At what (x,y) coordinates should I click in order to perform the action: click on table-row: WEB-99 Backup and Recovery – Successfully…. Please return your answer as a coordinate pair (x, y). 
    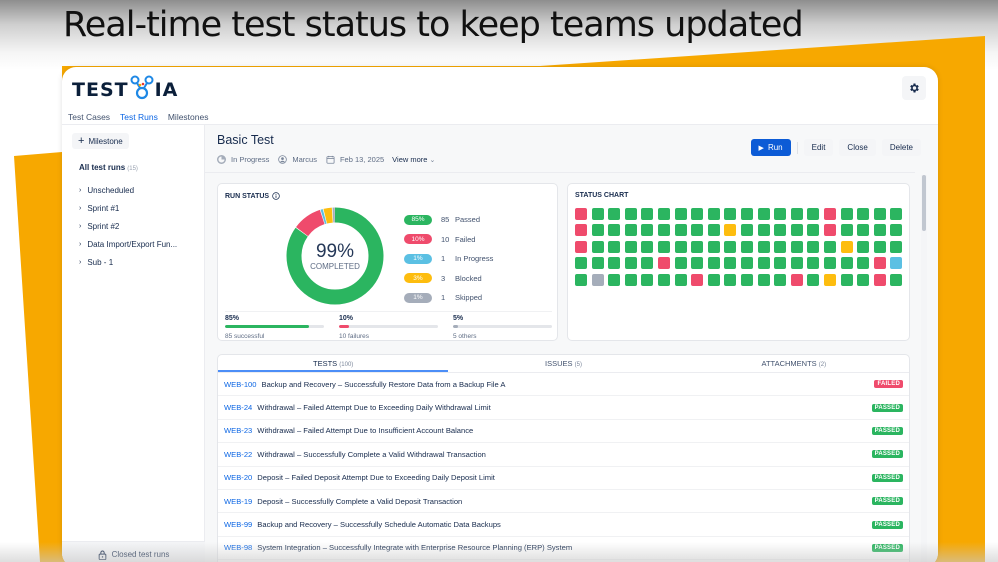
    Looking at the image, I should click on (563, 525).